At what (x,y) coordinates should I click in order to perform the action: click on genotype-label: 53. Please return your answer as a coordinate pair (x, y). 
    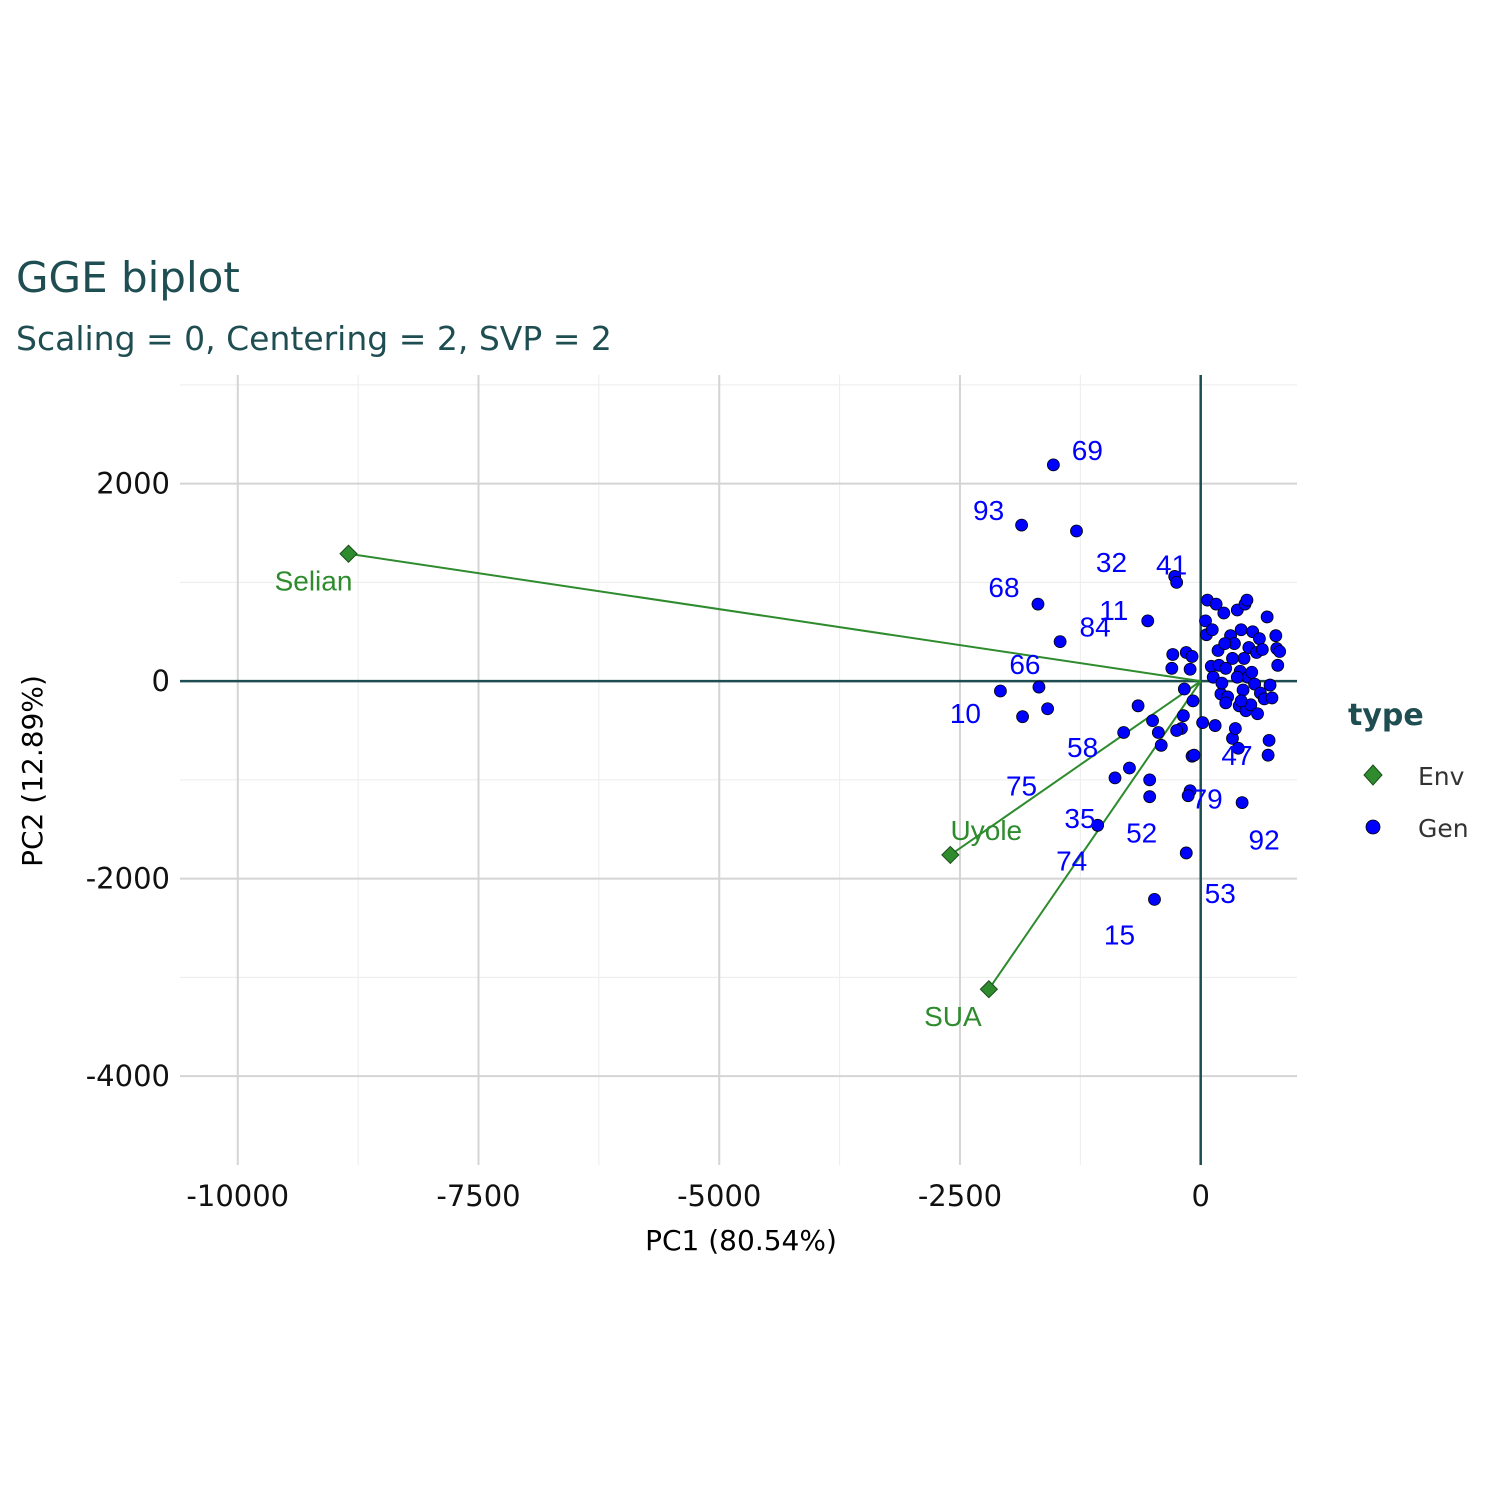
    Looking at the image, I should click on (1220, 893).